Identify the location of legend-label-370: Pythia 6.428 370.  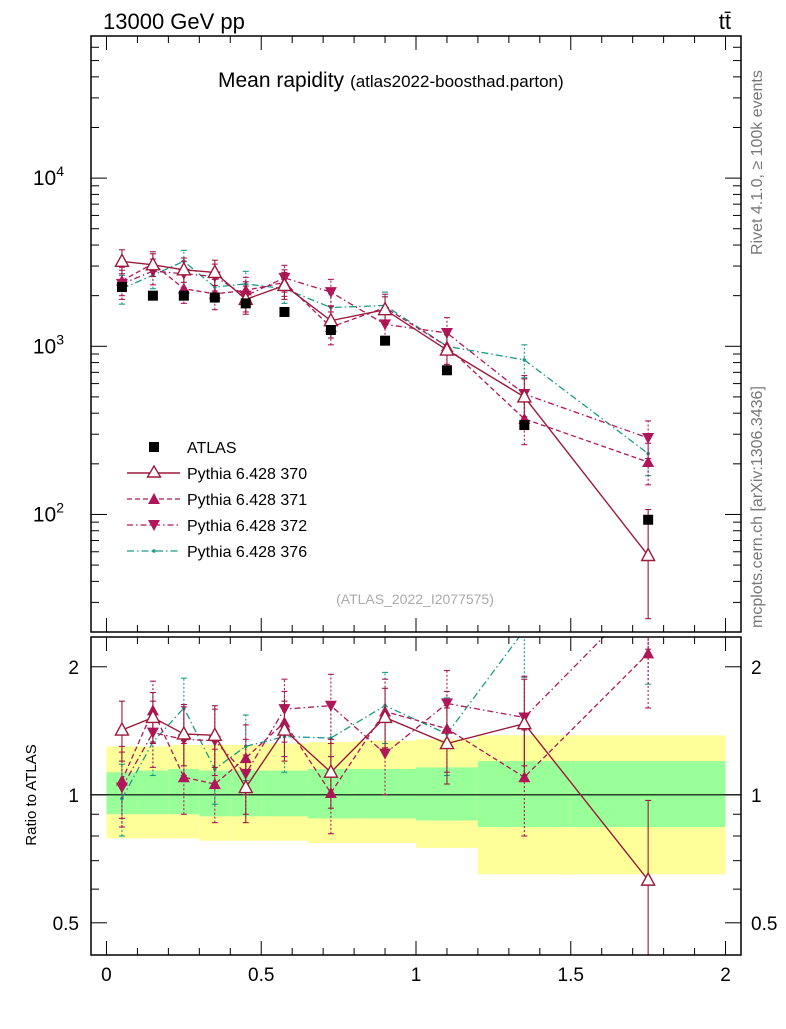
(247, 474).